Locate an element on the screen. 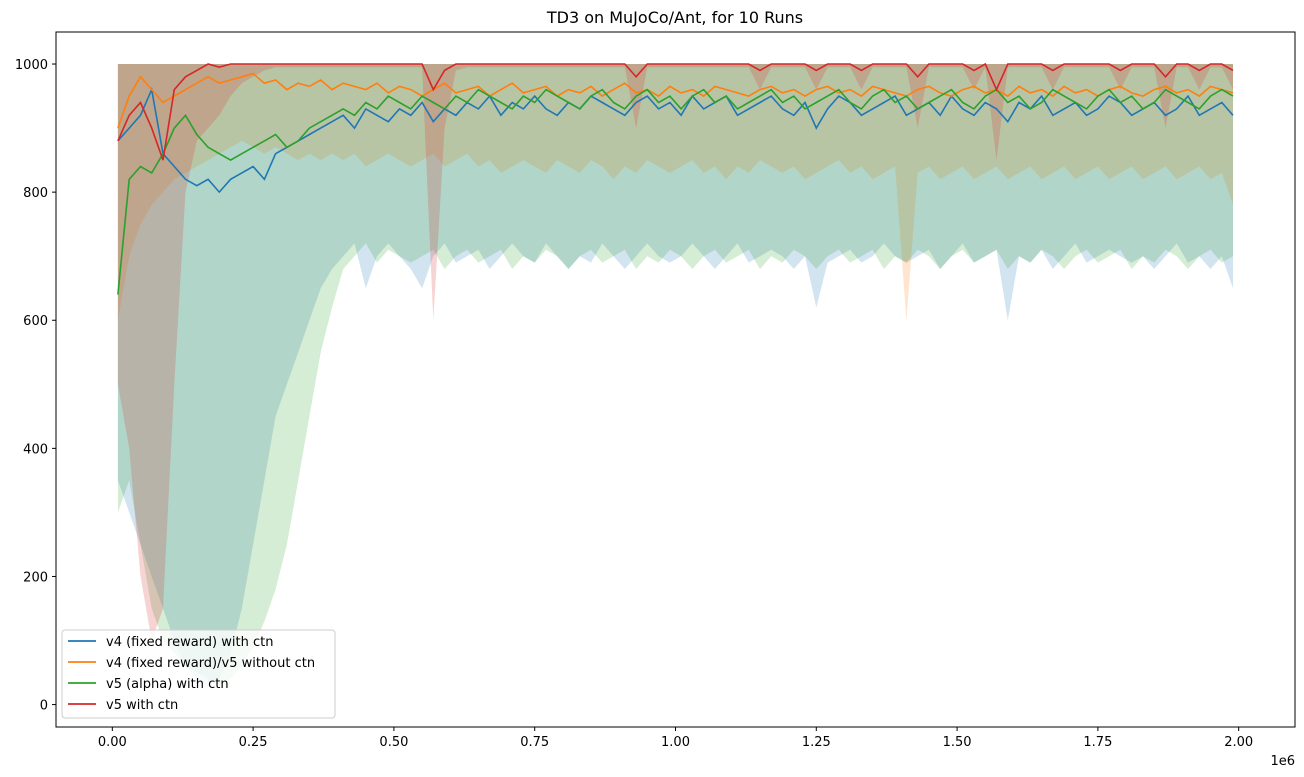 This screenshot has width=1304, height=777. x-tick-label: 0.50 is located at coordinates (393, 742).